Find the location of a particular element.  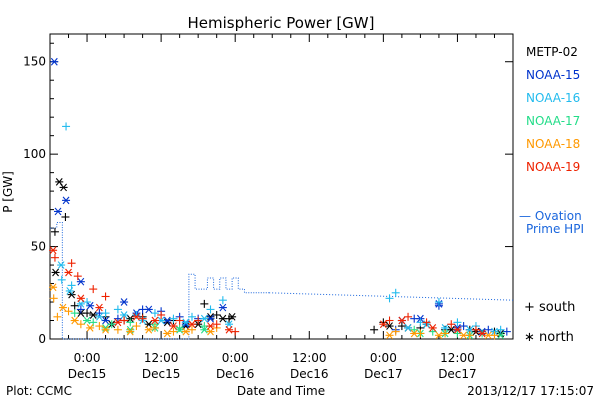

x-tick-label-time: 12:00 is located at coordinates (457, 358).